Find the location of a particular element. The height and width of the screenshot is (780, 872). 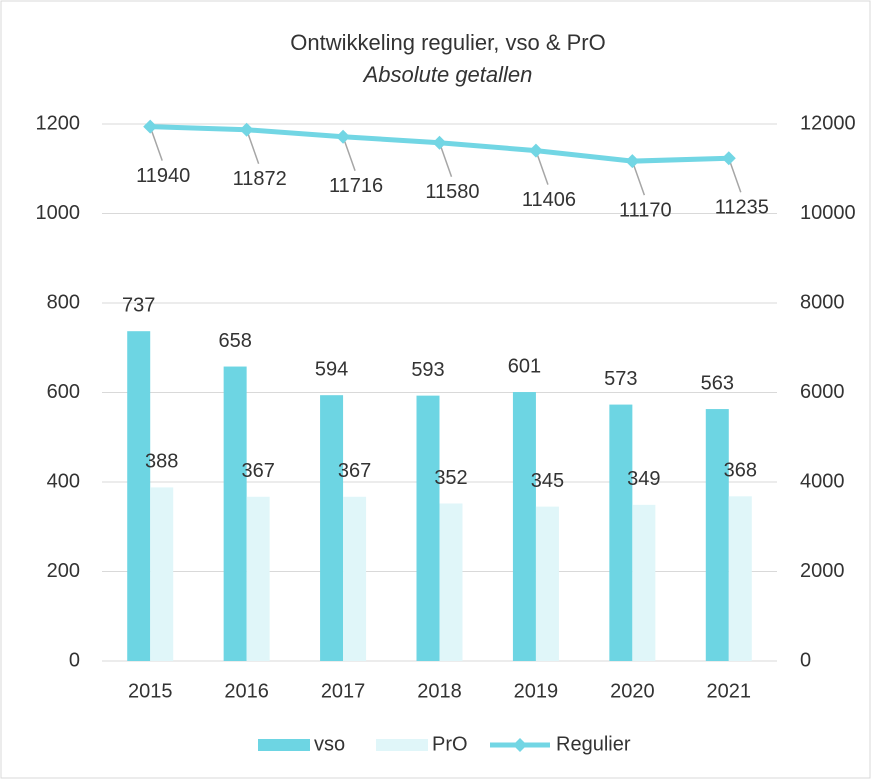

x-tick-label: 2018 is located at coordinates (439, 691).